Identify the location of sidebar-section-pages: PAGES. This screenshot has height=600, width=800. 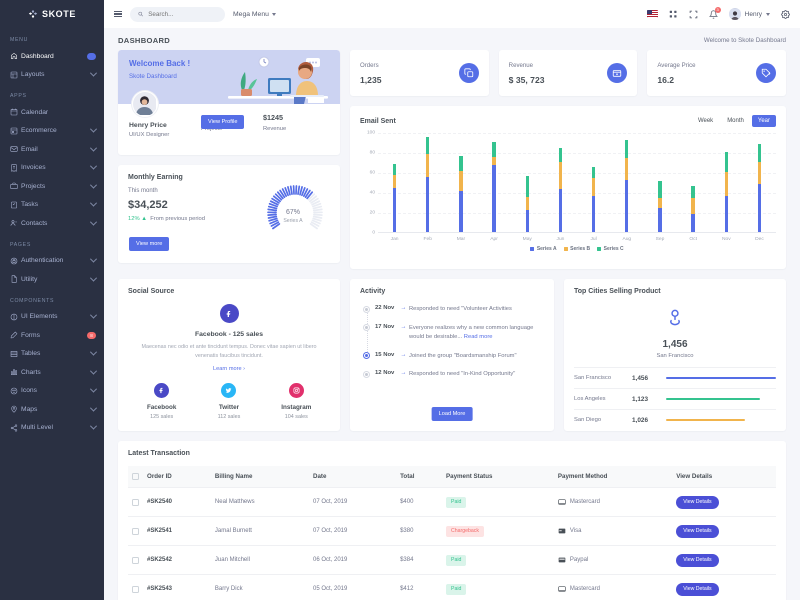
(20, 244).